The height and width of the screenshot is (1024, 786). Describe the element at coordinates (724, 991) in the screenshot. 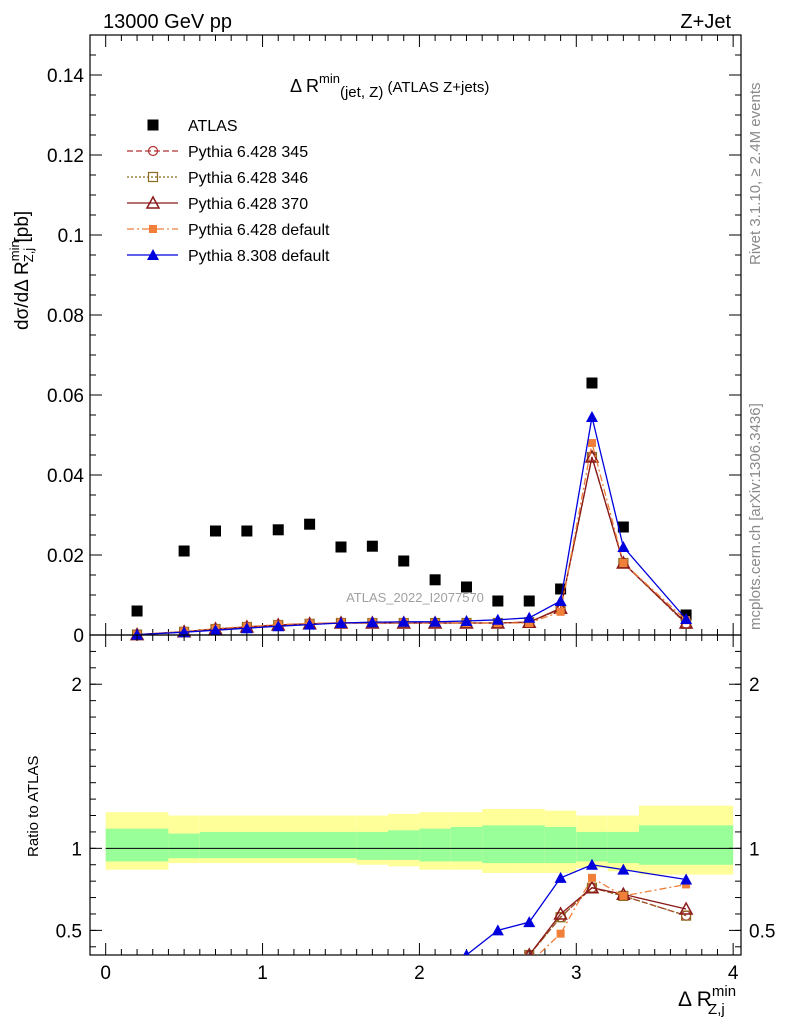

I see `x-axis-label-sup: min` at that location.